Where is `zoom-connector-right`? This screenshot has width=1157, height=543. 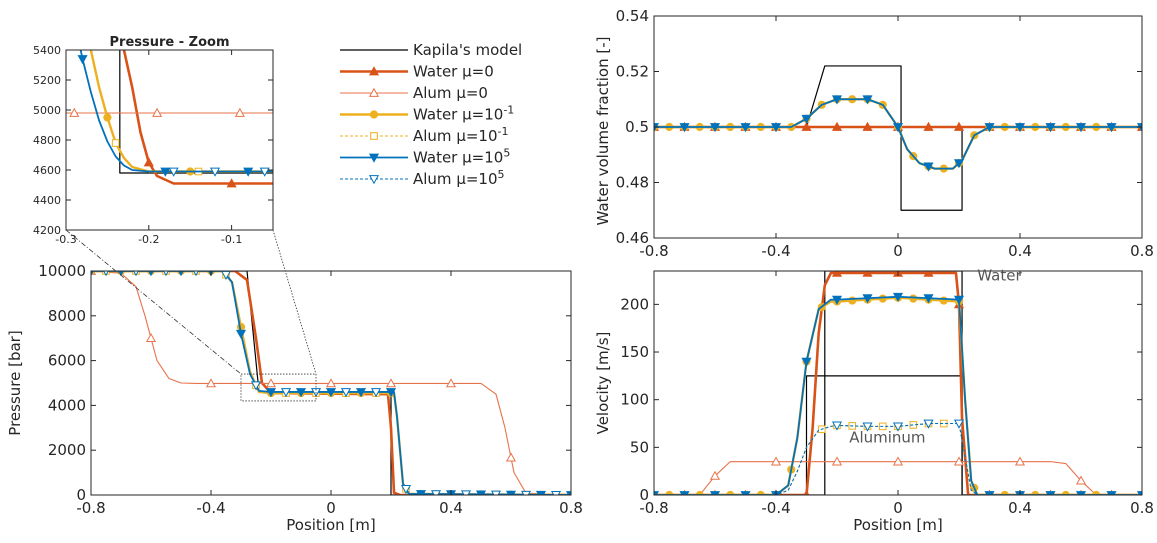
zoom-connector-right is located at coordinates (294, 302).